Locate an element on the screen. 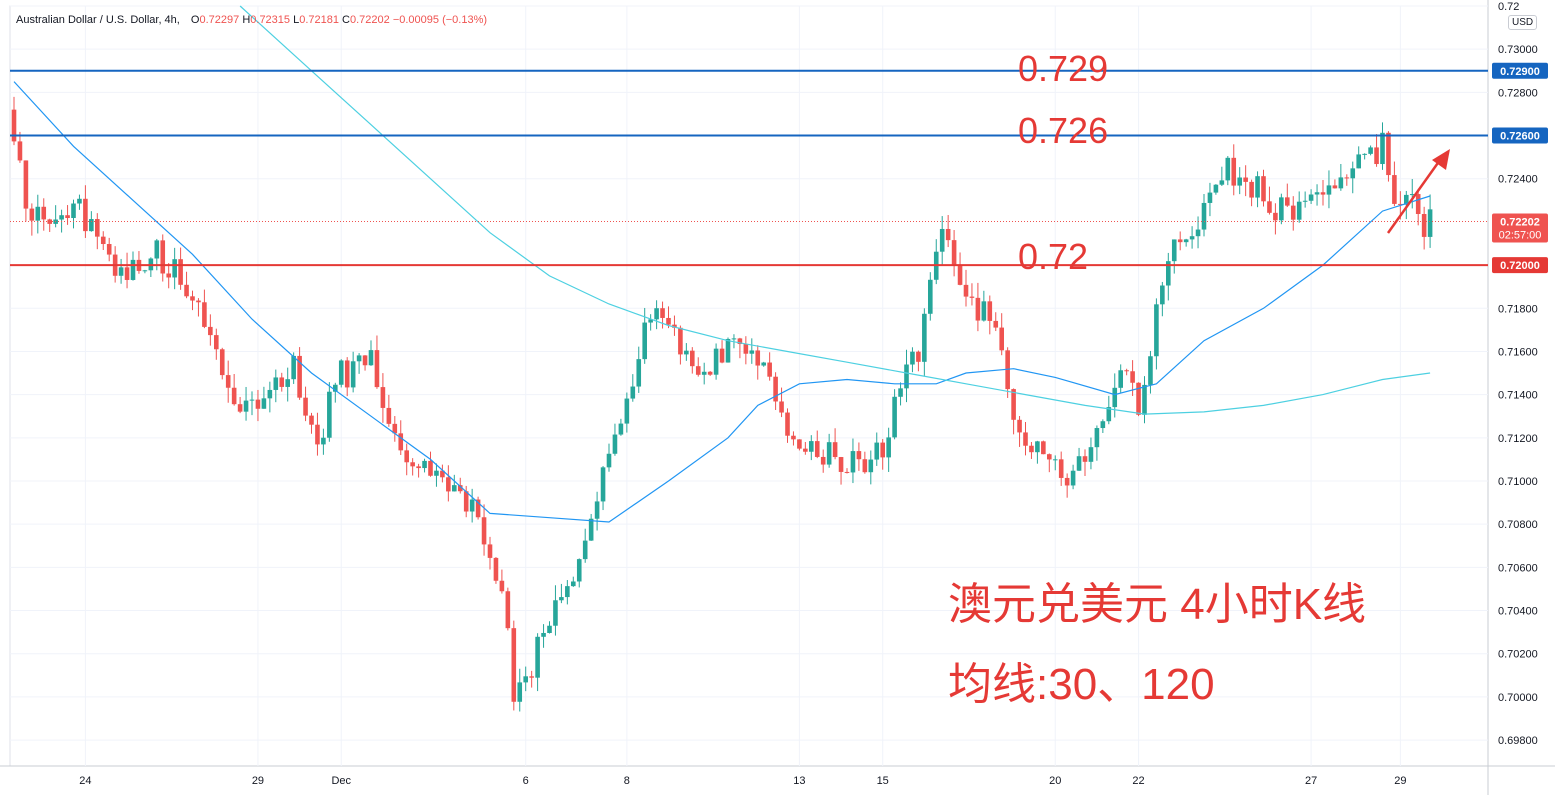  price-tick-1: 0.73000 is located at coordinates (1518, 50).